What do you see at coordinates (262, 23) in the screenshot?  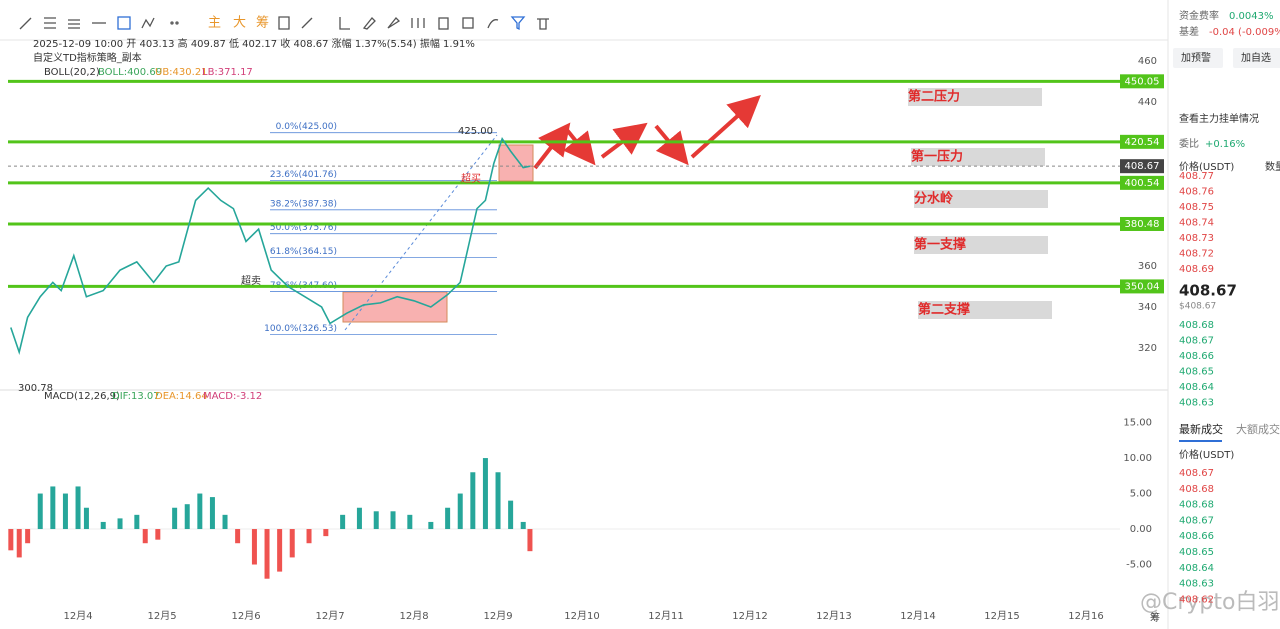 I see `mode-chip: 筹` at bounding box center [262, 23].